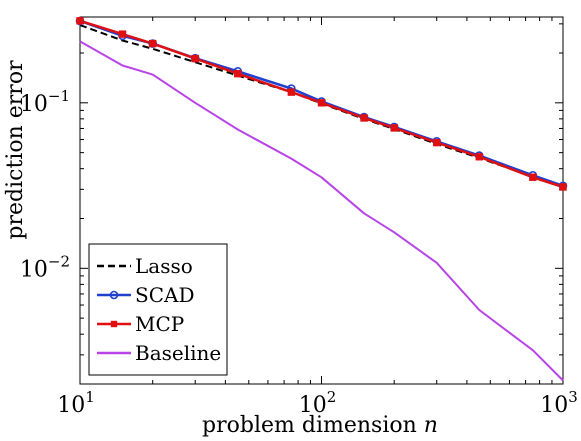 This screenshot has height=441, width=581. Describe the element at coordinates (178, 353) in the screenshot. I see `legend-label-baseline: Baseline` at that location.